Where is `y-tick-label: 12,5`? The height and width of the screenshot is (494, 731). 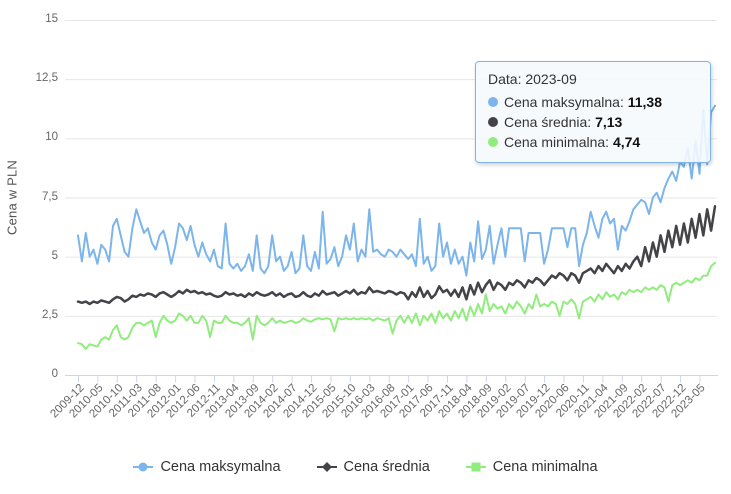
y-tick-label: 12,5 is located at coordinates (46, 78).